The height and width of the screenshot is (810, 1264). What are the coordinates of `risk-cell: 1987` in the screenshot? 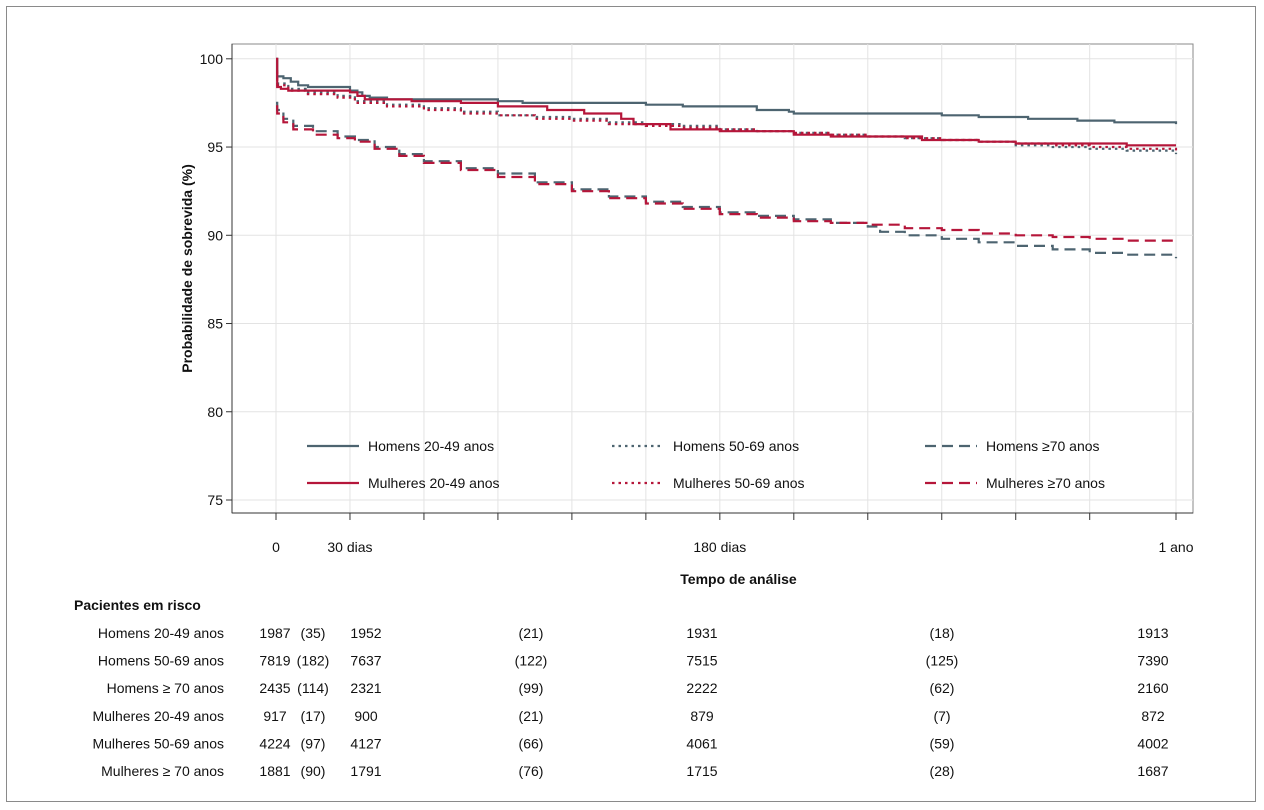 It's located at (274, 633).